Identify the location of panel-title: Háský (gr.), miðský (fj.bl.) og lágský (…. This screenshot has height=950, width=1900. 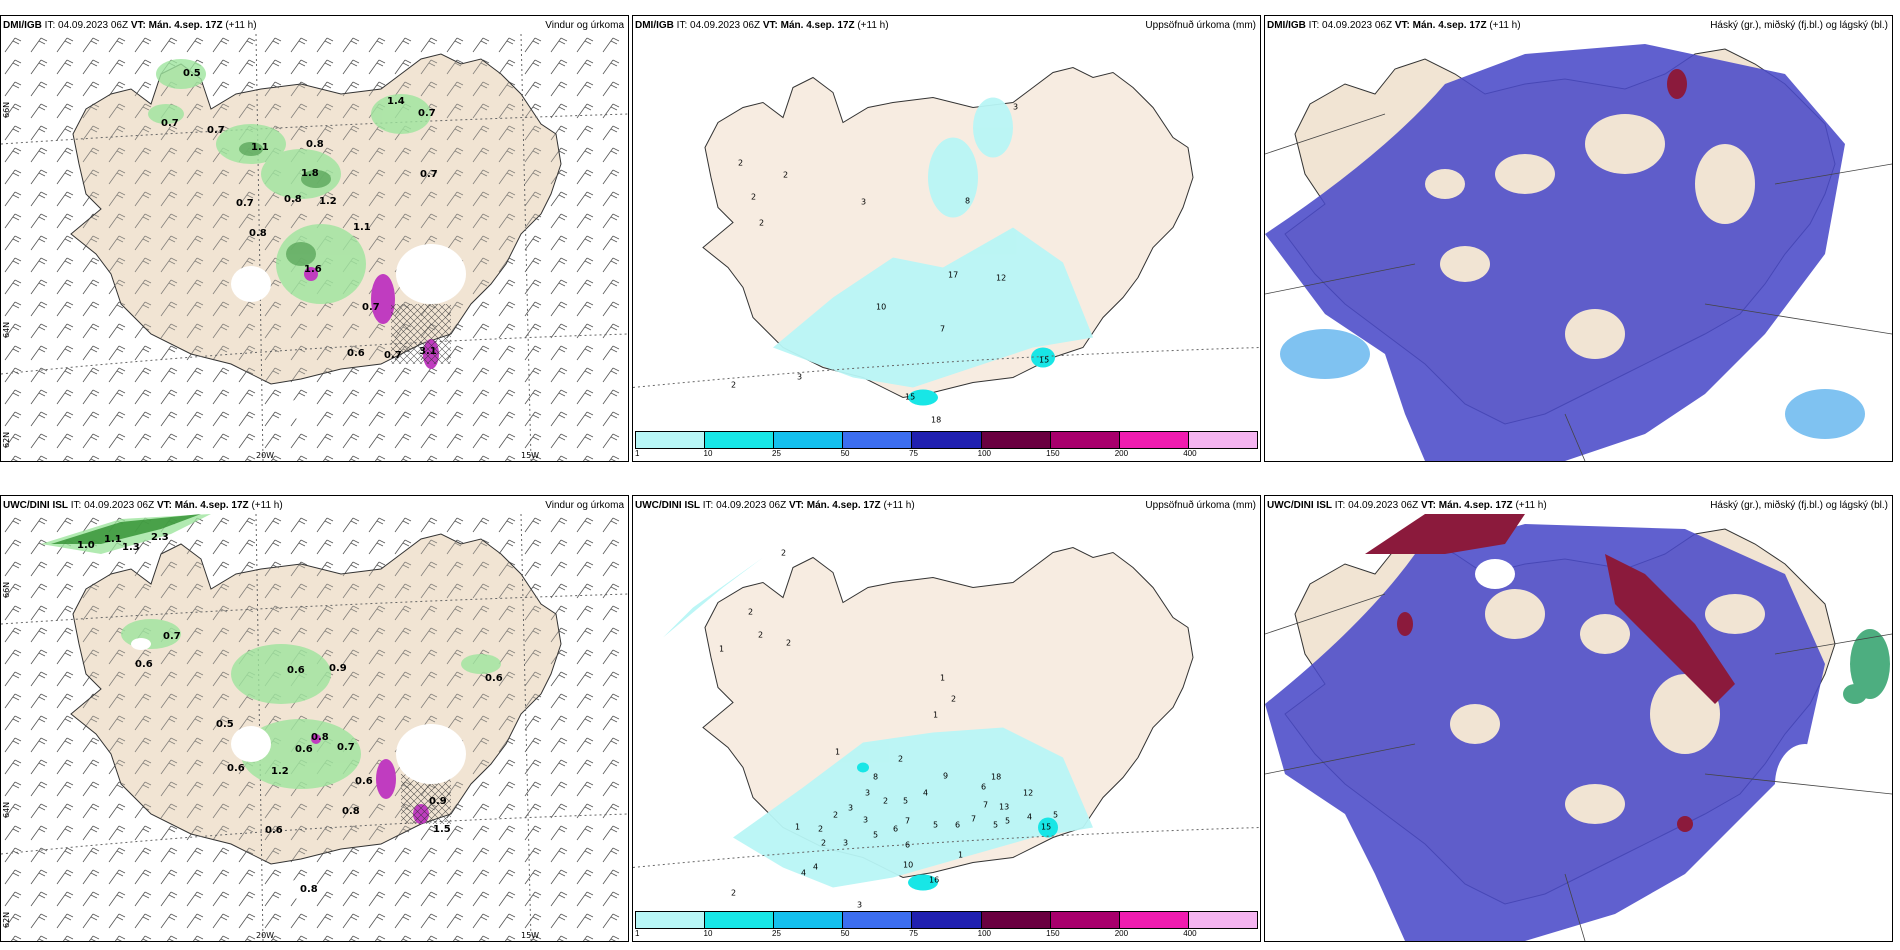
(1799, 505).